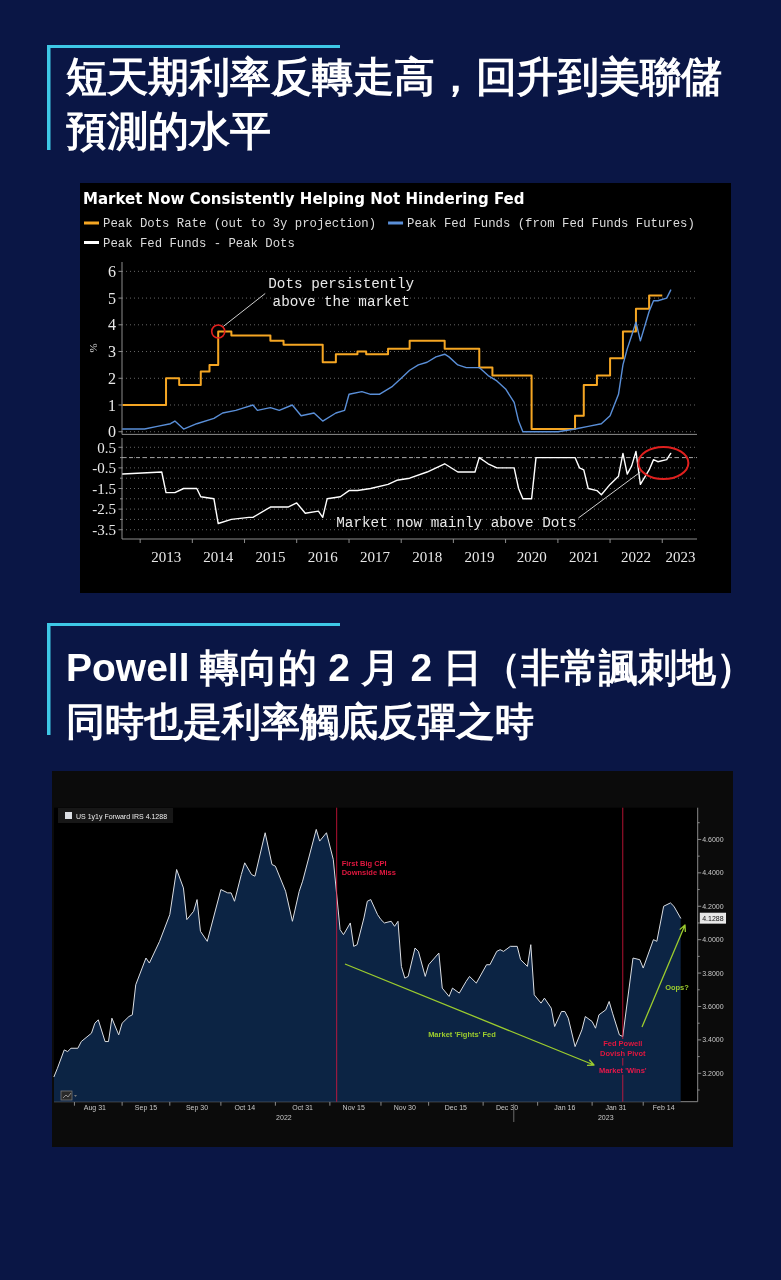 The height and width of the screenshot is (1280, 781). What do you see at coordinates (104, 509) in the screenshot?
I see `y-tick-label: -2.5` at bounding box center [104, 509].